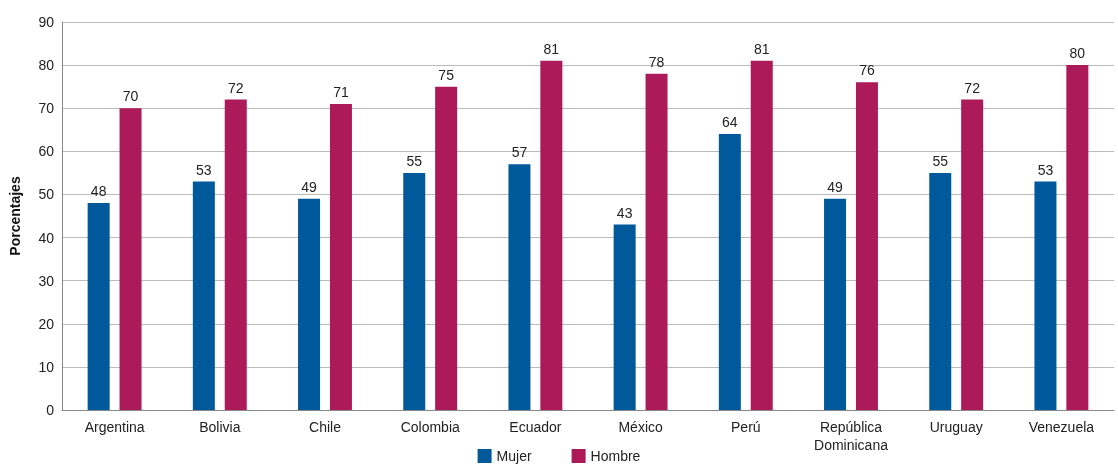 The image size is (1118, 468). What do you see at coordinates (46, 237) in the screenshot?
I see `y-tick-label: 40` at bounding box center [46, 237].